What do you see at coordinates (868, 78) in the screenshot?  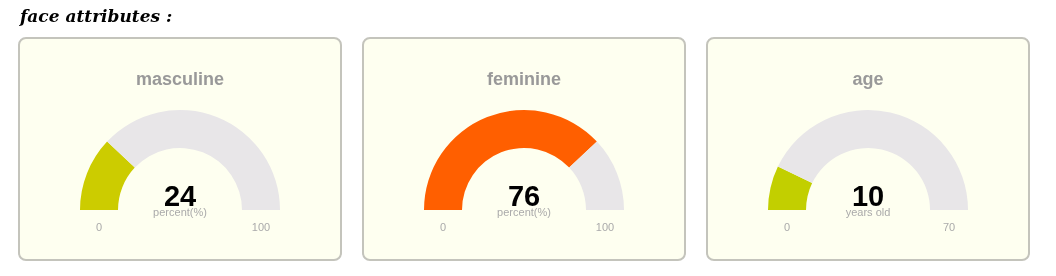 I see `chart-title: age` at bounding box center [868, 78].